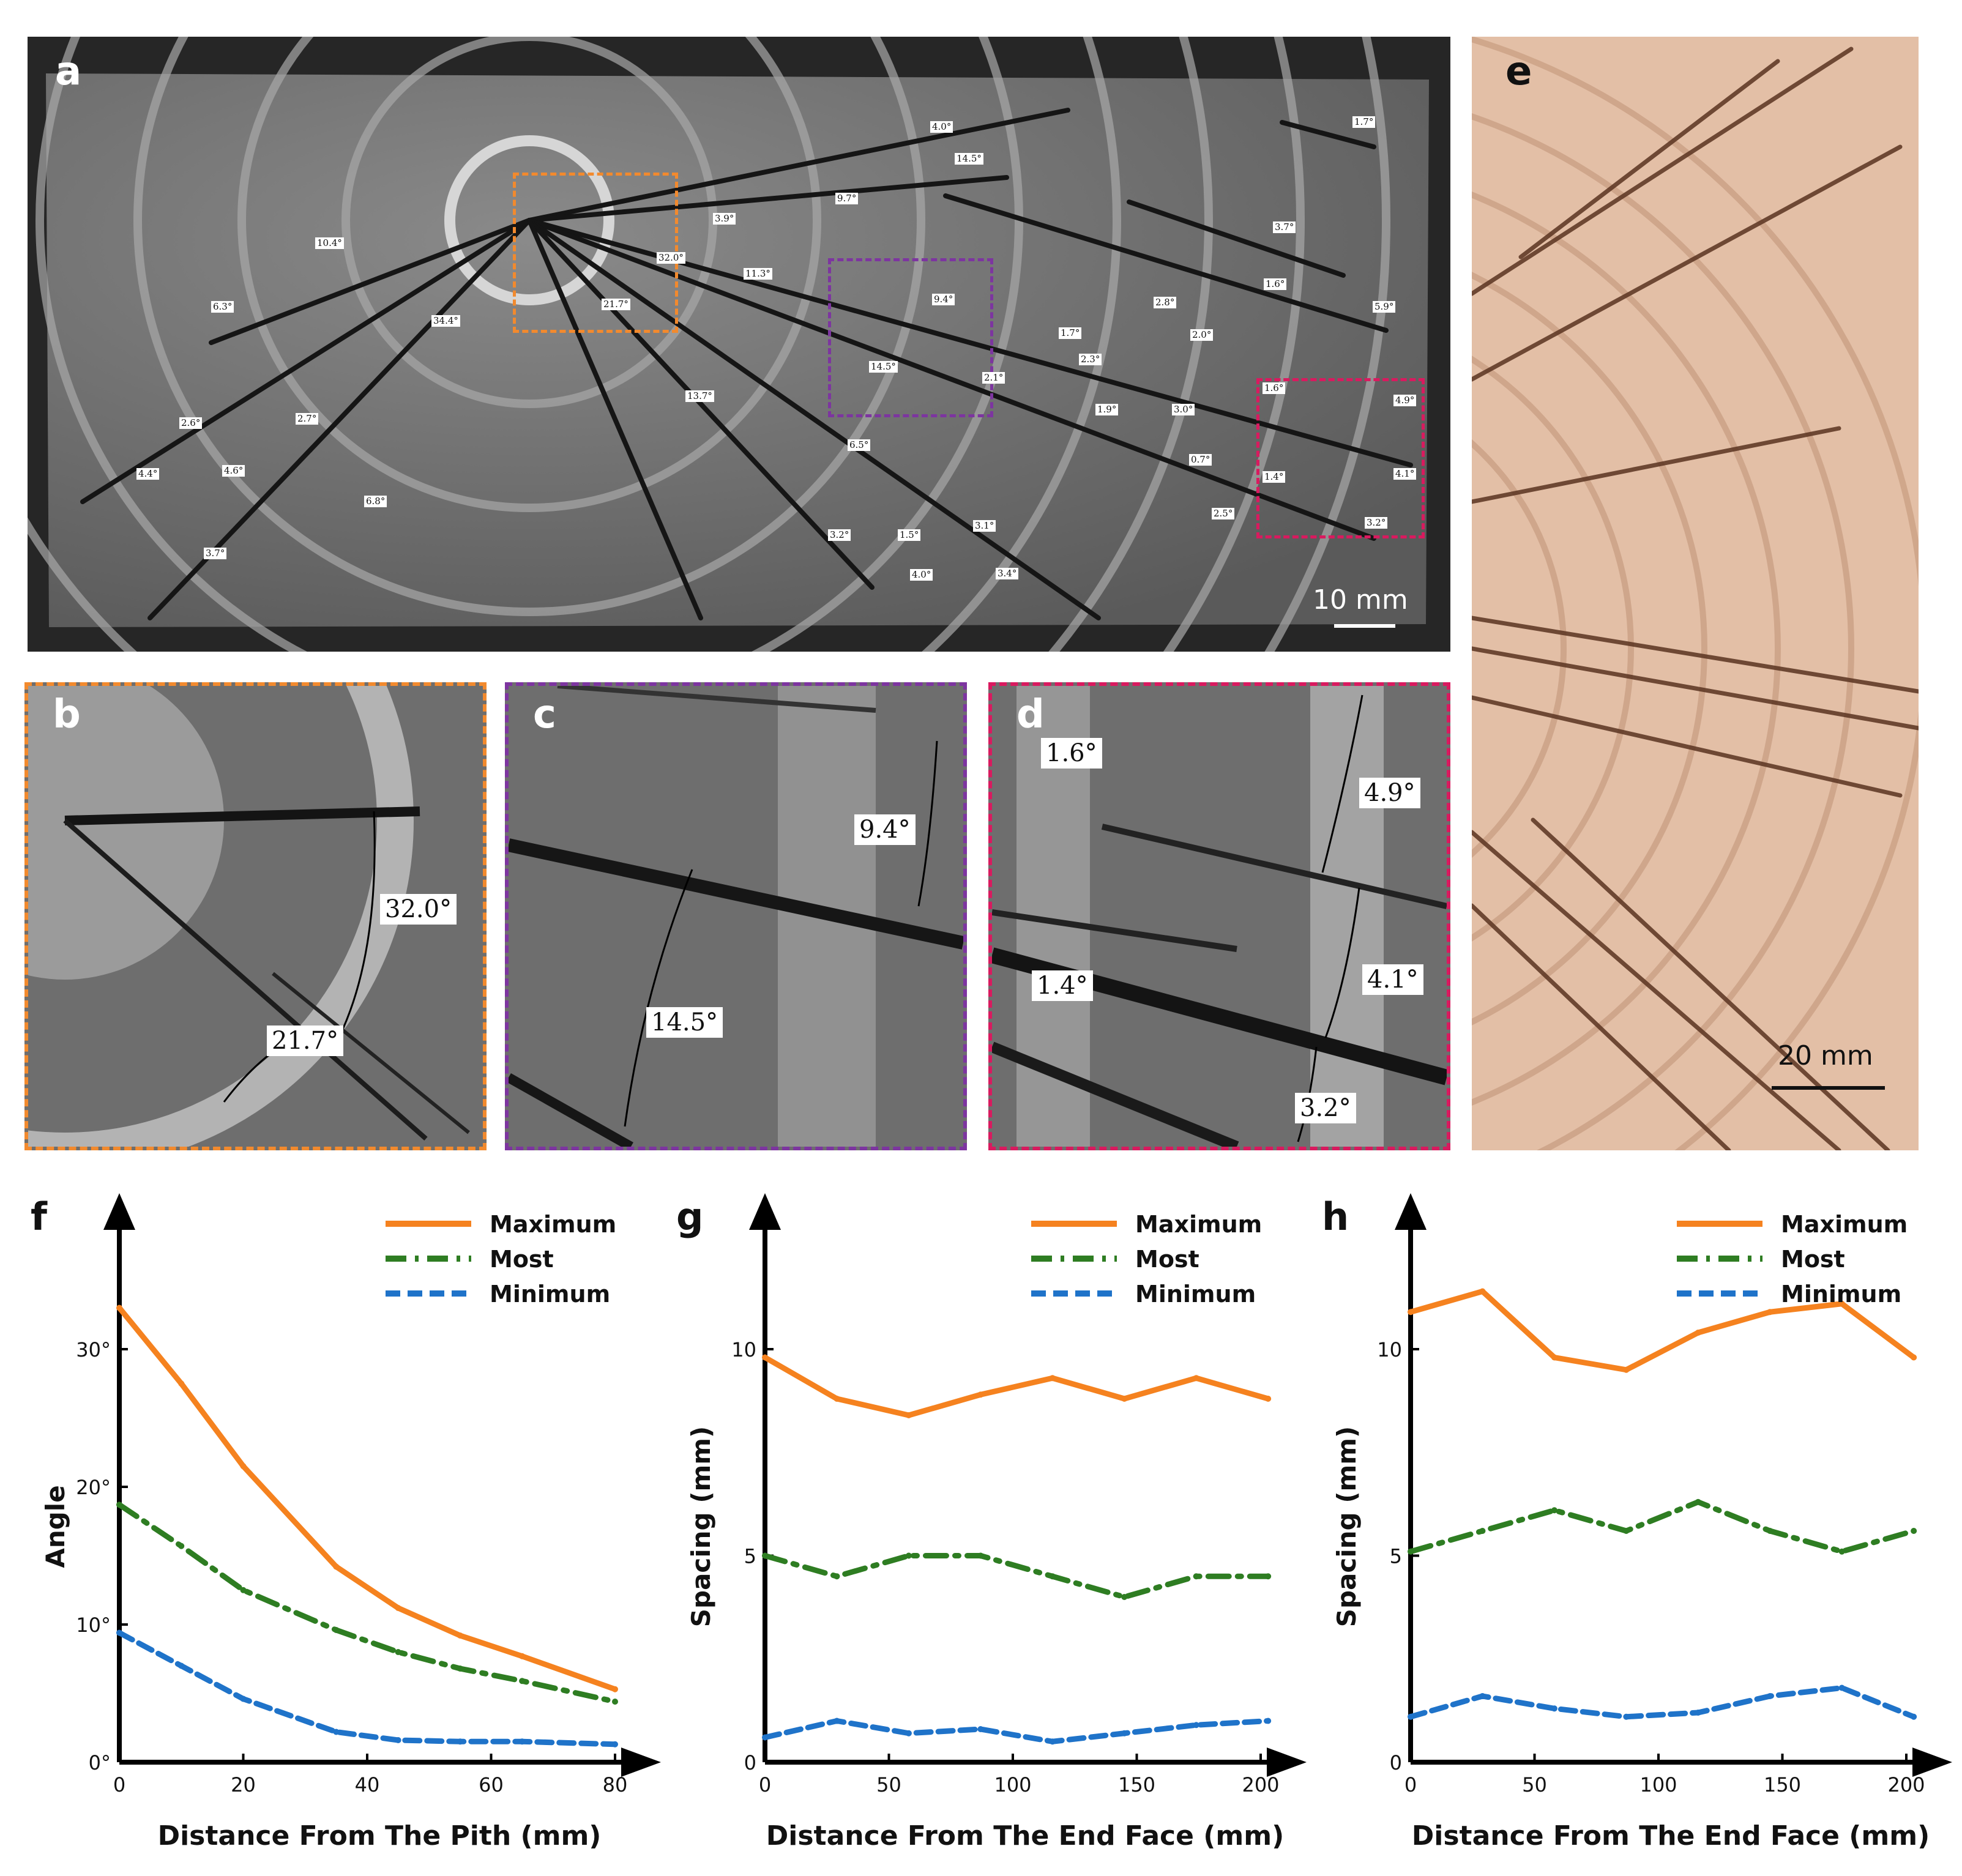 Image resolution: width=1962 pixels, height=1876 pixels. I want to click on angle-annotation: 3.9°, so click(725, 219).